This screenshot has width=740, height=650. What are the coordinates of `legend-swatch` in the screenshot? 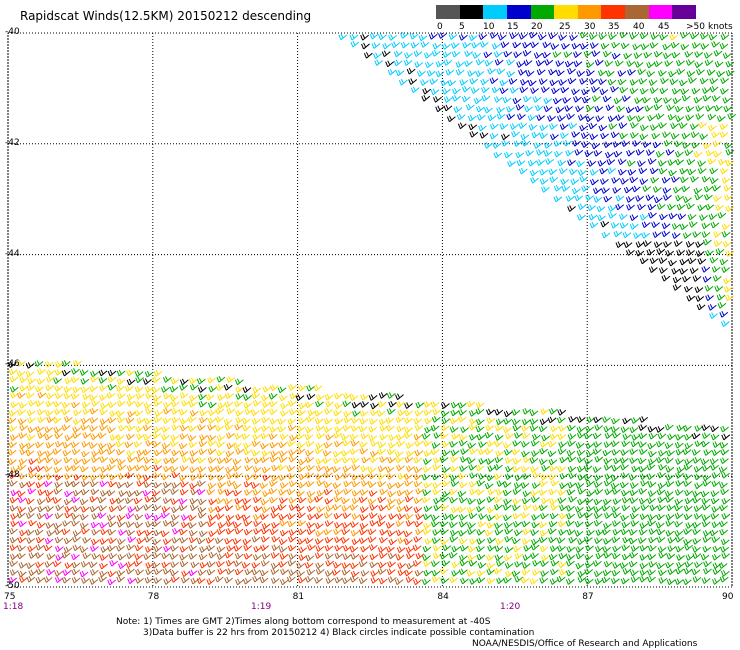 It's located at (542, 12).